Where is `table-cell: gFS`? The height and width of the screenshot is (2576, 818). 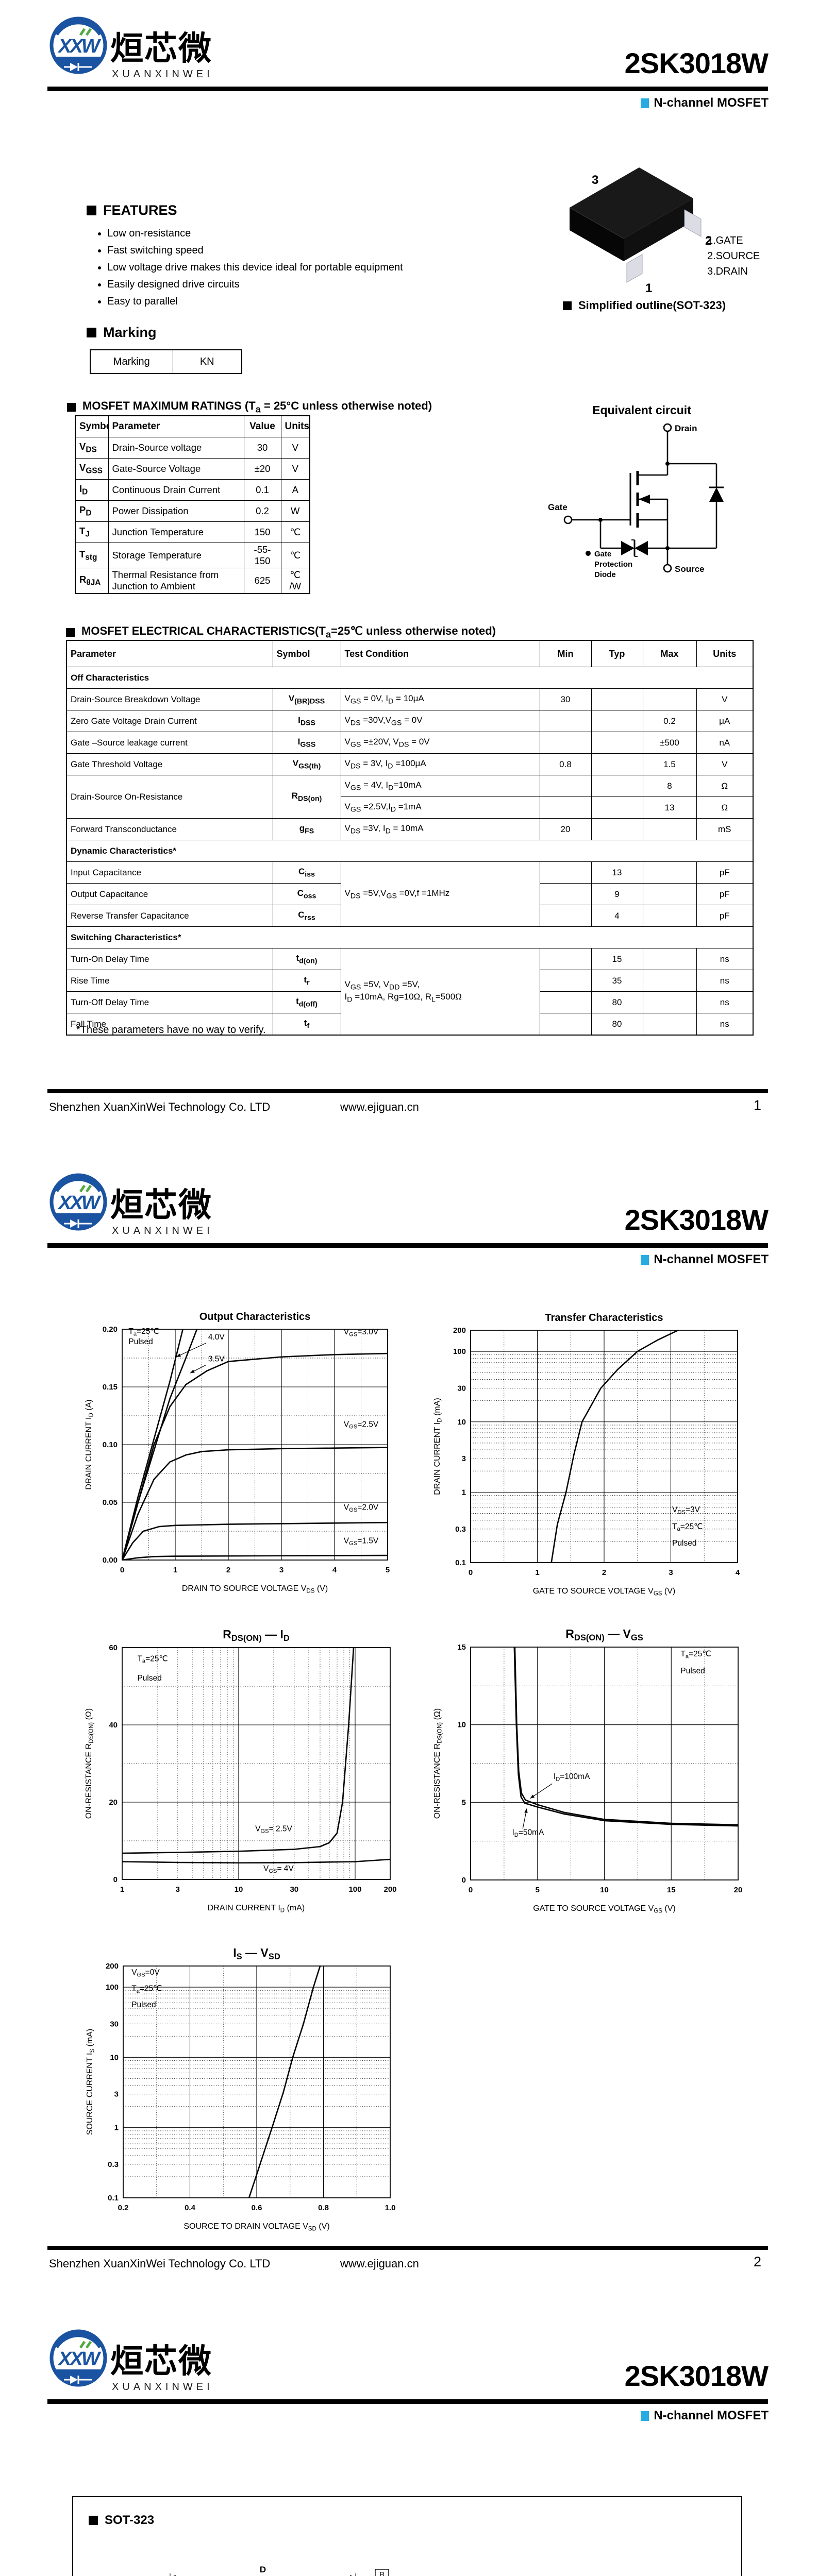
table-cell: gFS is located at coordinates (306, 829).